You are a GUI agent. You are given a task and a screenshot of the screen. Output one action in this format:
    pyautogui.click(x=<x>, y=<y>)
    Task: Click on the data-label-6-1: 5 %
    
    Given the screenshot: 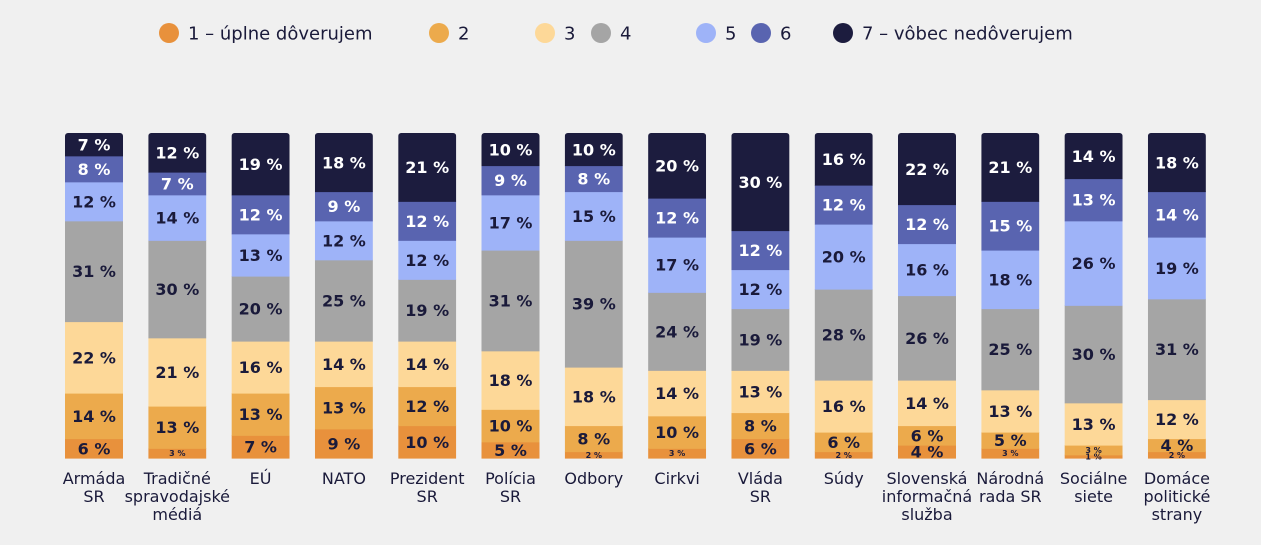 What is the action you would take?
    pyautogui.click(x=510, y=450)
    